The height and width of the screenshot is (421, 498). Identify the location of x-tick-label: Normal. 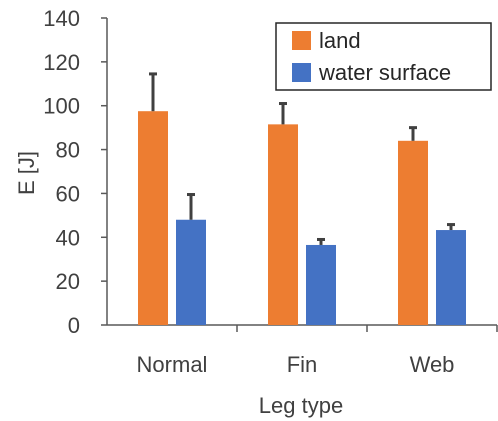
(172, 364).